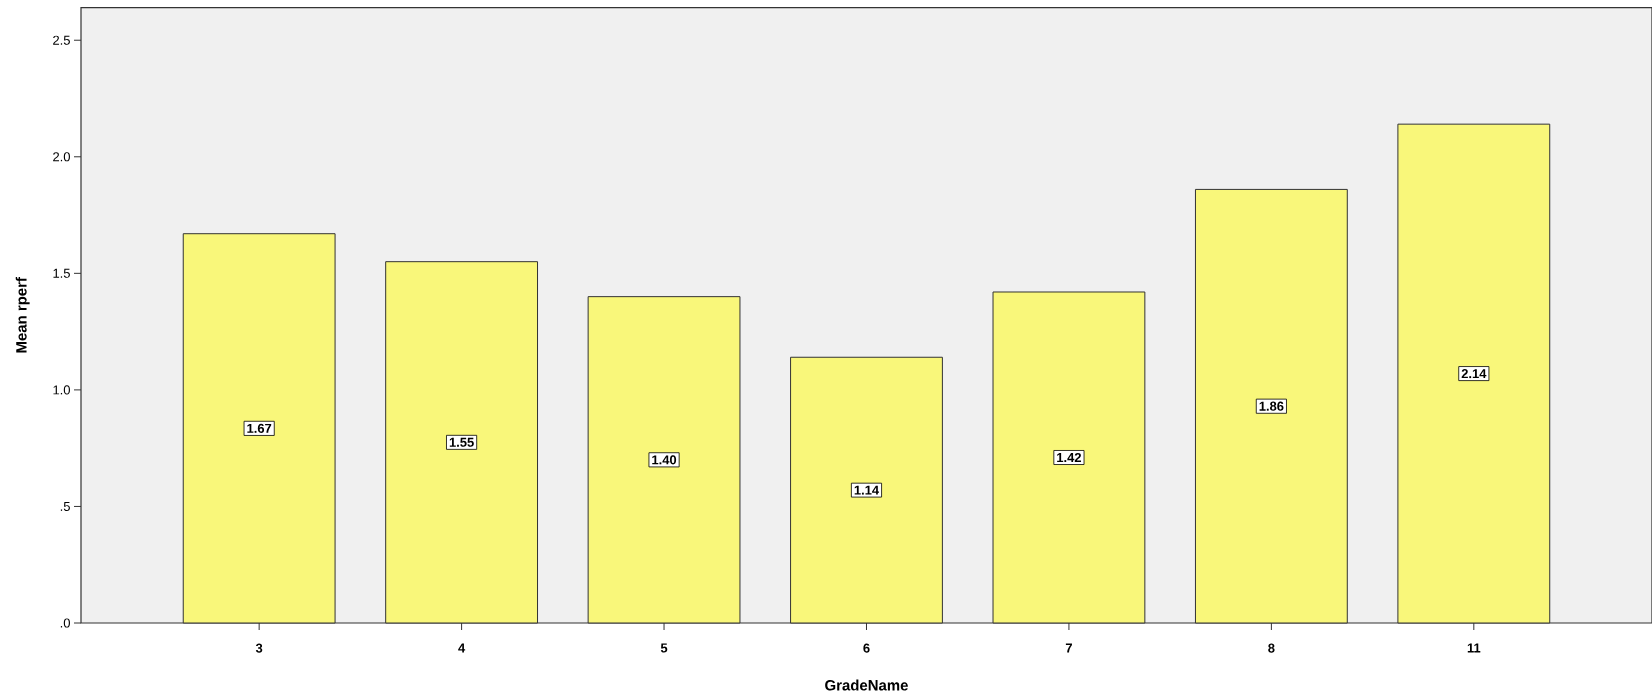  What do you see at coordinates (259, 428) in the screenshot?
I see `data-label: 1.67` at bounding box center [259, 428].